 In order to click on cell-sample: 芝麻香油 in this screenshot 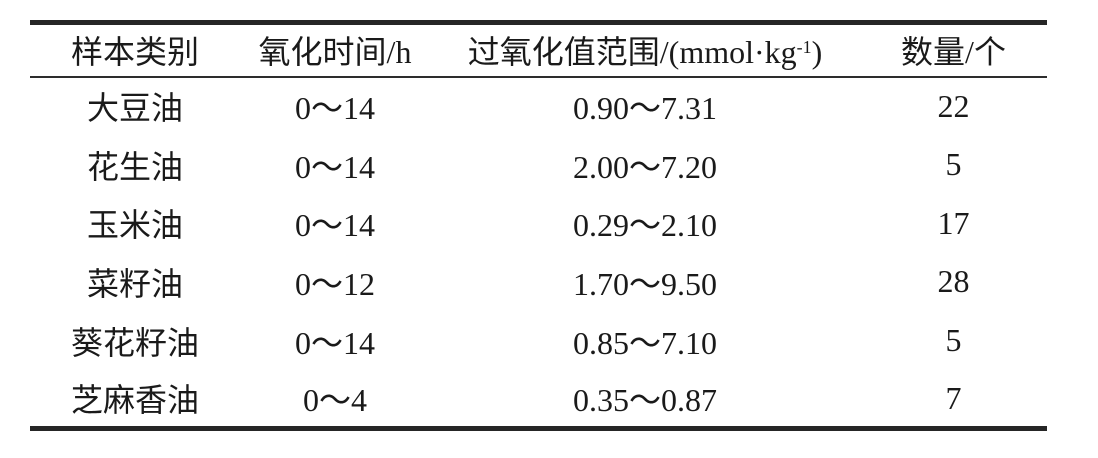, I will do `click(134, 400)`.